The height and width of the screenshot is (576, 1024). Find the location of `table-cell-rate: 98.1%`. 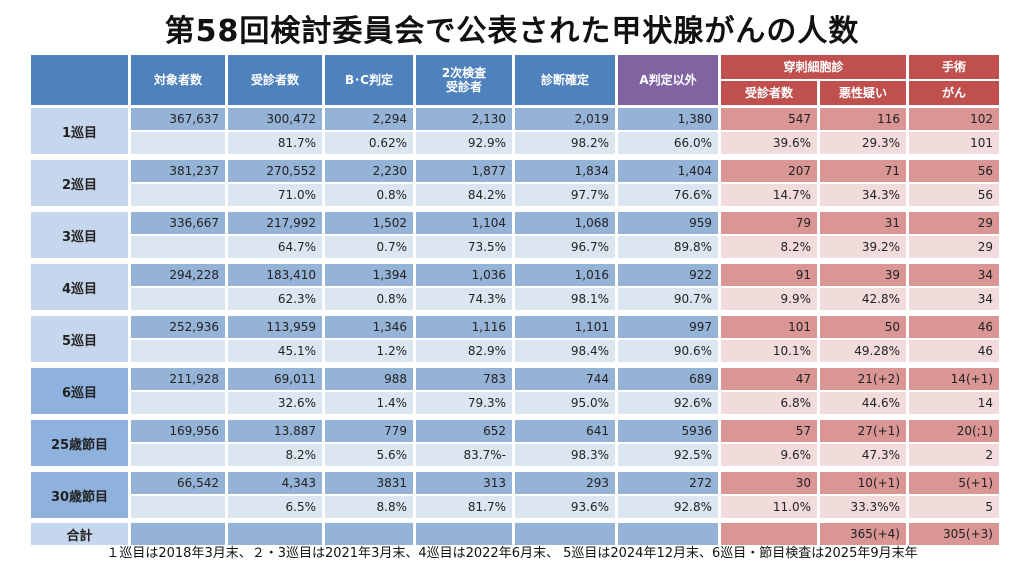

table-cell-rate: 98.1% is located at coordinates (565, 299).